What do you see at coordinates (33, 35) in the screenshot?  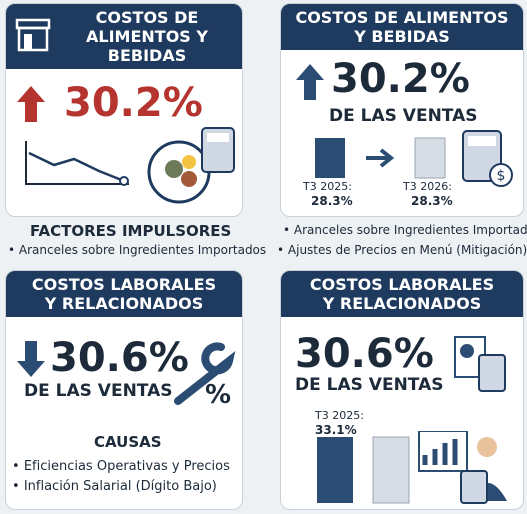 I see `store-icon` at bounding box center [33, 35].